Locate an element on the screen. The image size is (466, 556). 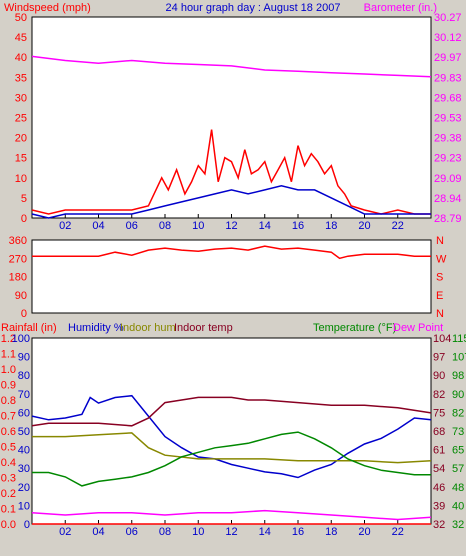
windspeed-tick-label: 5 is located at coordinates (24, 199).